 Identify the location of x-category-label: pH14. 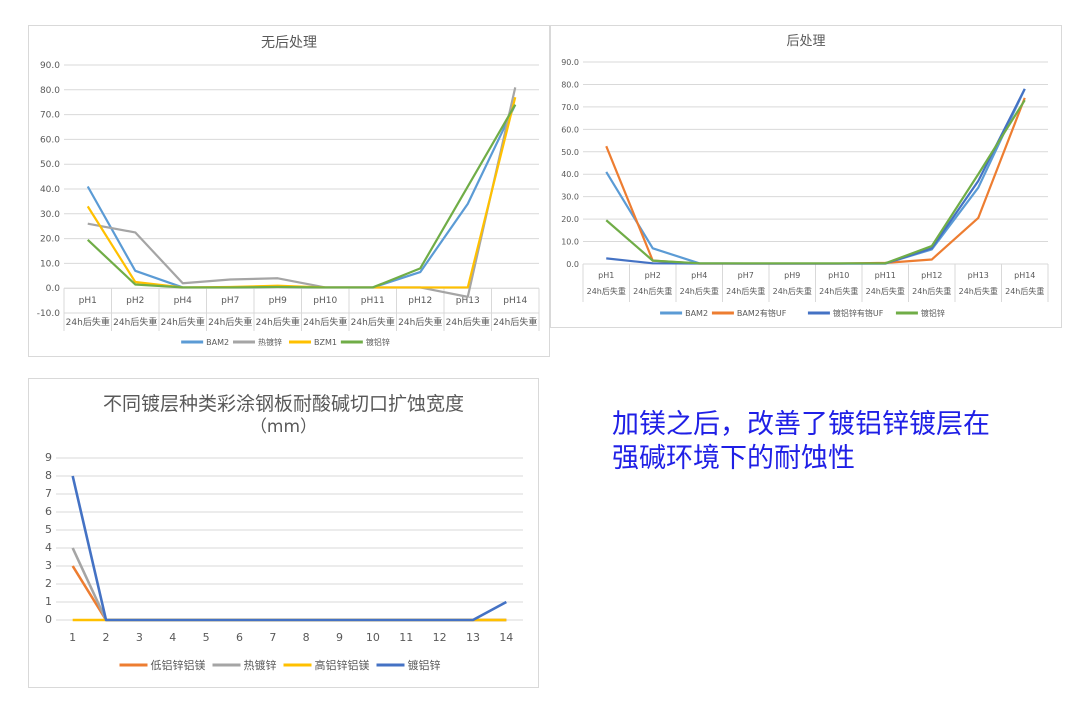
(515, 301).